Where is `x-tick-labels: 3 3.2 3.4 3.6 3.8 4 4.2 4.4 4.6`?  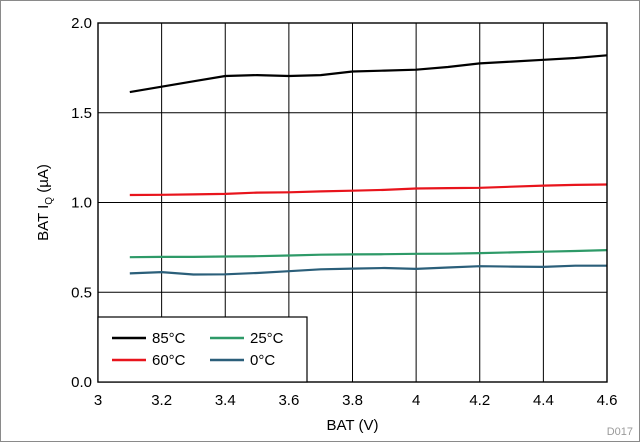
x-tick-labels: 3 3.2 3.4 3.6 3.8 4 4.2 4.4 4.6 is located at coordinates (356, 400).